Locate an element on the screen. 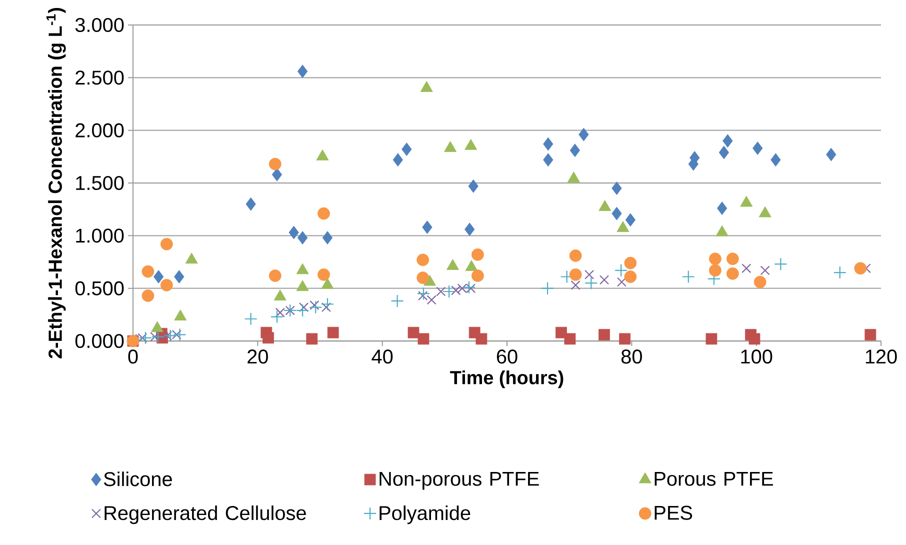  y-tick-label: 1.000 is located at coordinates (100, 235).